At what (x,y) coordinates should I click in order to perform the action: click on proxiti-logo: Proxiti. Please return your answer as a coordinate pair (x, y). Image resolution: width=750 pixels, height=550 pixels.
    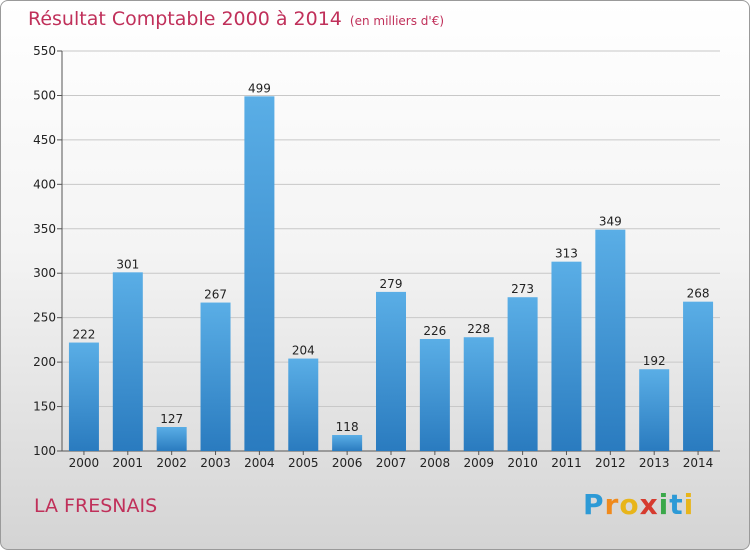
    Looking at the image, I should click on (638, 504).